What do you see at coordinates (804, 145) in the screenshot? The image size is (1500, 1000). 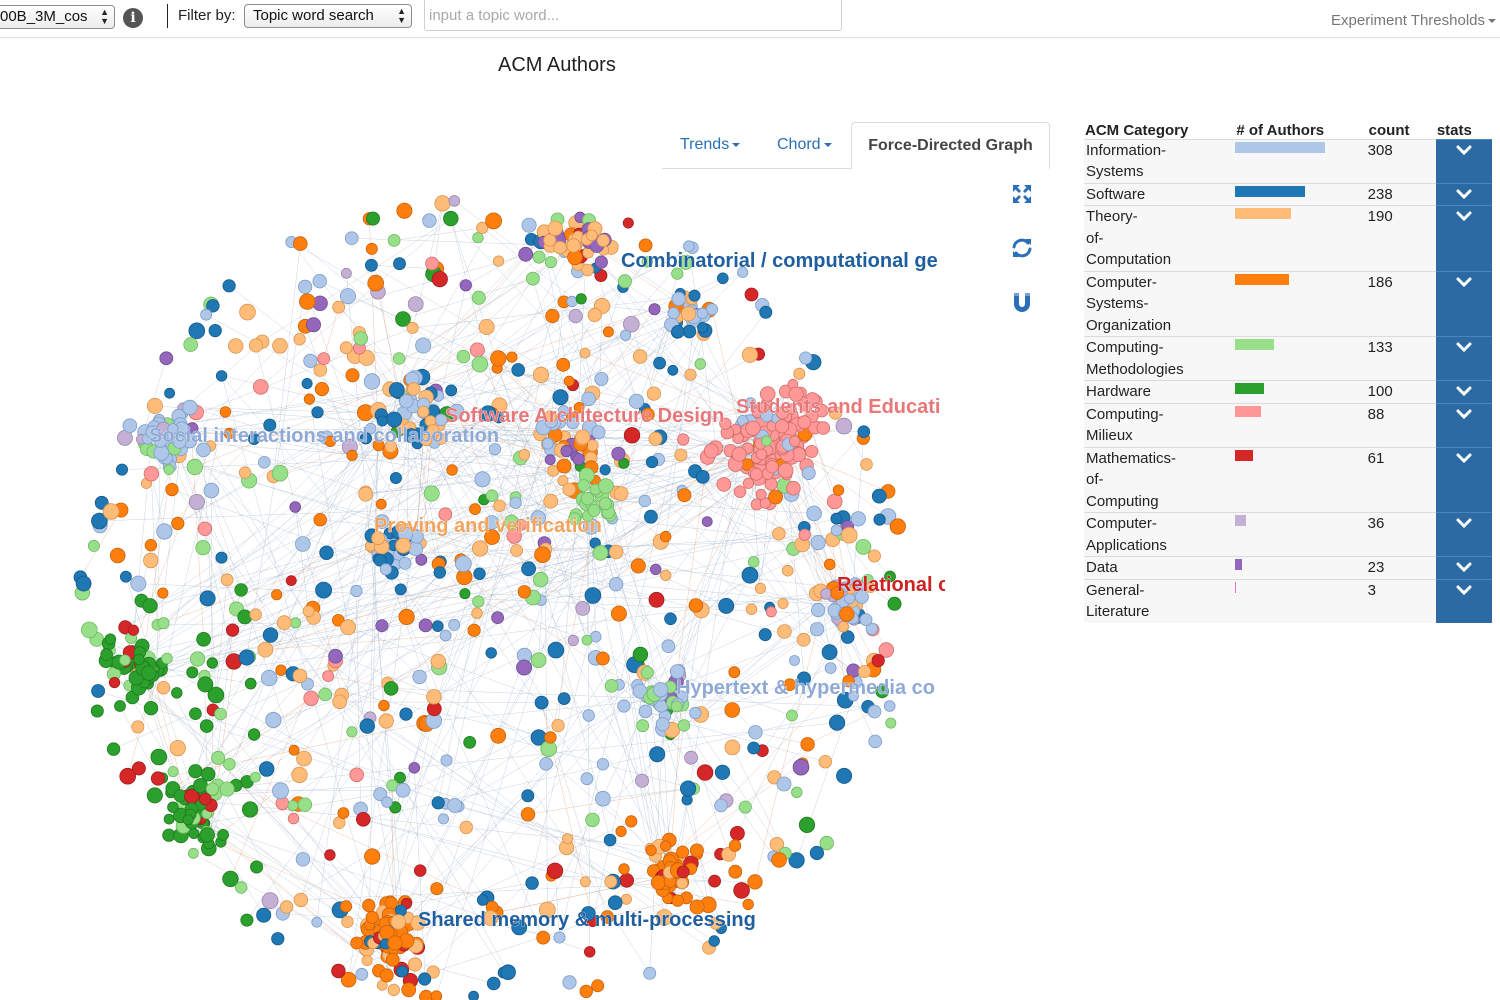 I see `tab-chord: Chord` at bounding box center [804, 145].